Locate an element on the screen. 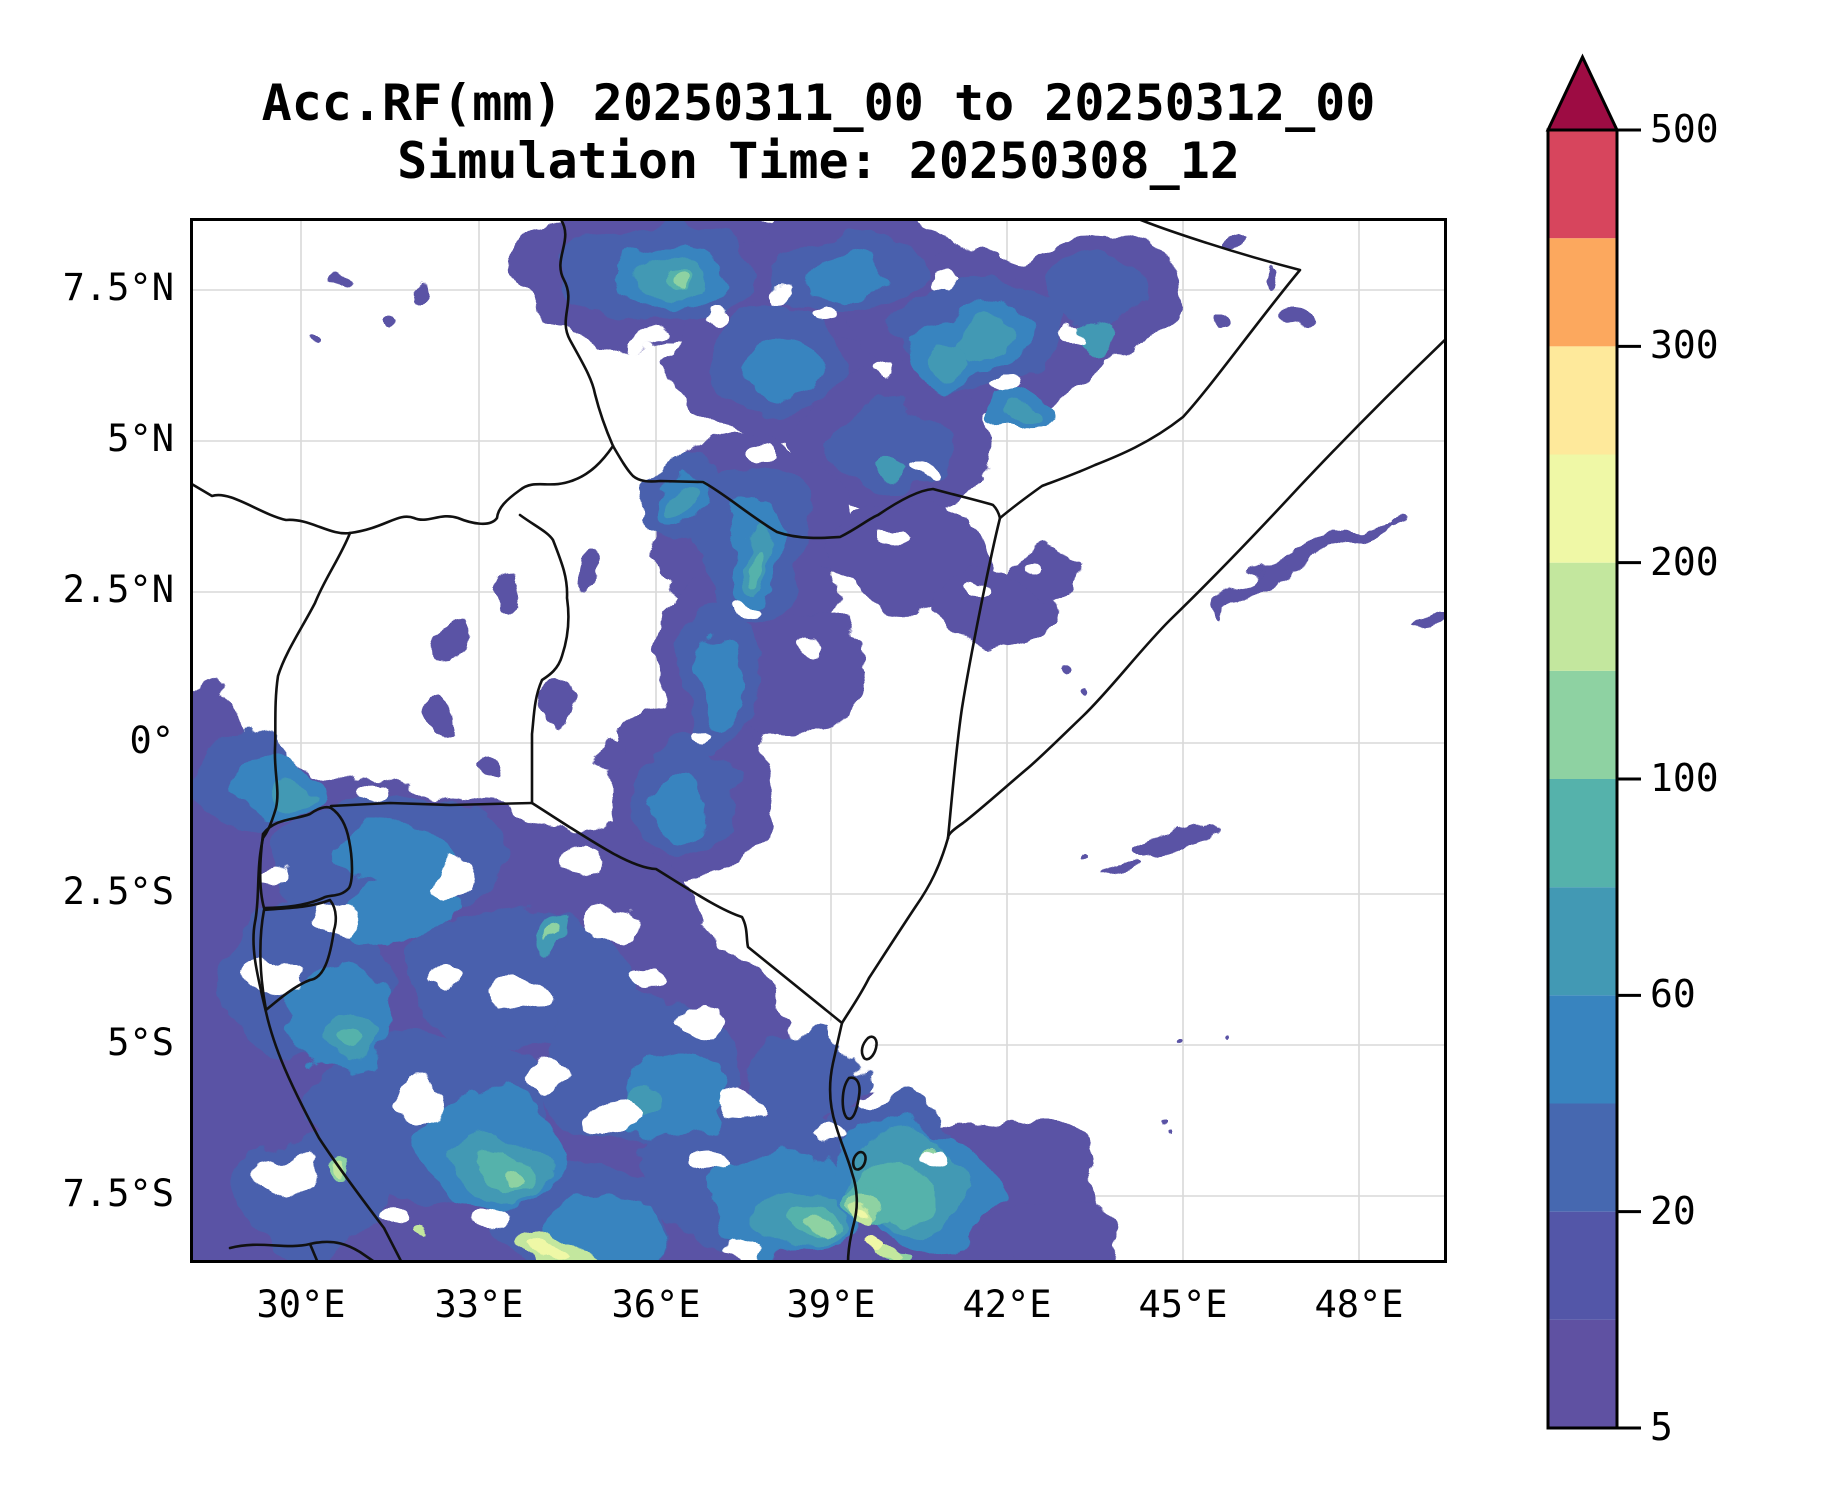 Image resolution: width=1833 pixels, height=1500 pixels. cbar-label-5: 5 is located at coordinates (1661, 1427).